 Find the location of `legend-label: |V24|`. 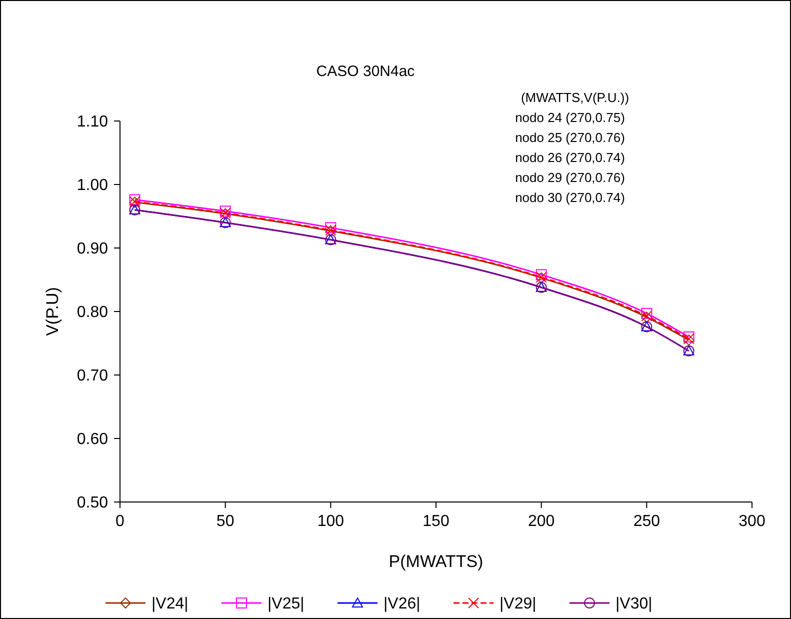

legend-label: |V24| is located at coordinates (170, 604).